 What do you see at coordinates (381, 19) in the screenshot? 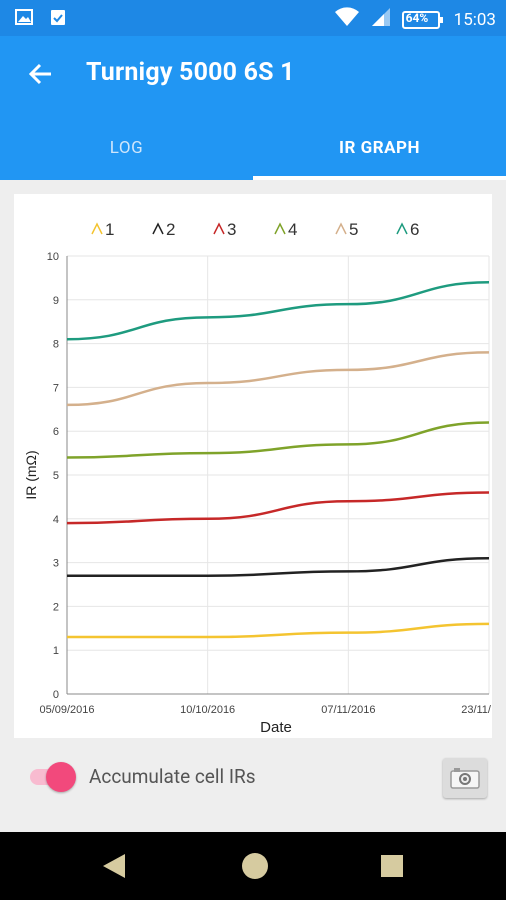
I see `signal-icon` at bounding box center [381, 19].